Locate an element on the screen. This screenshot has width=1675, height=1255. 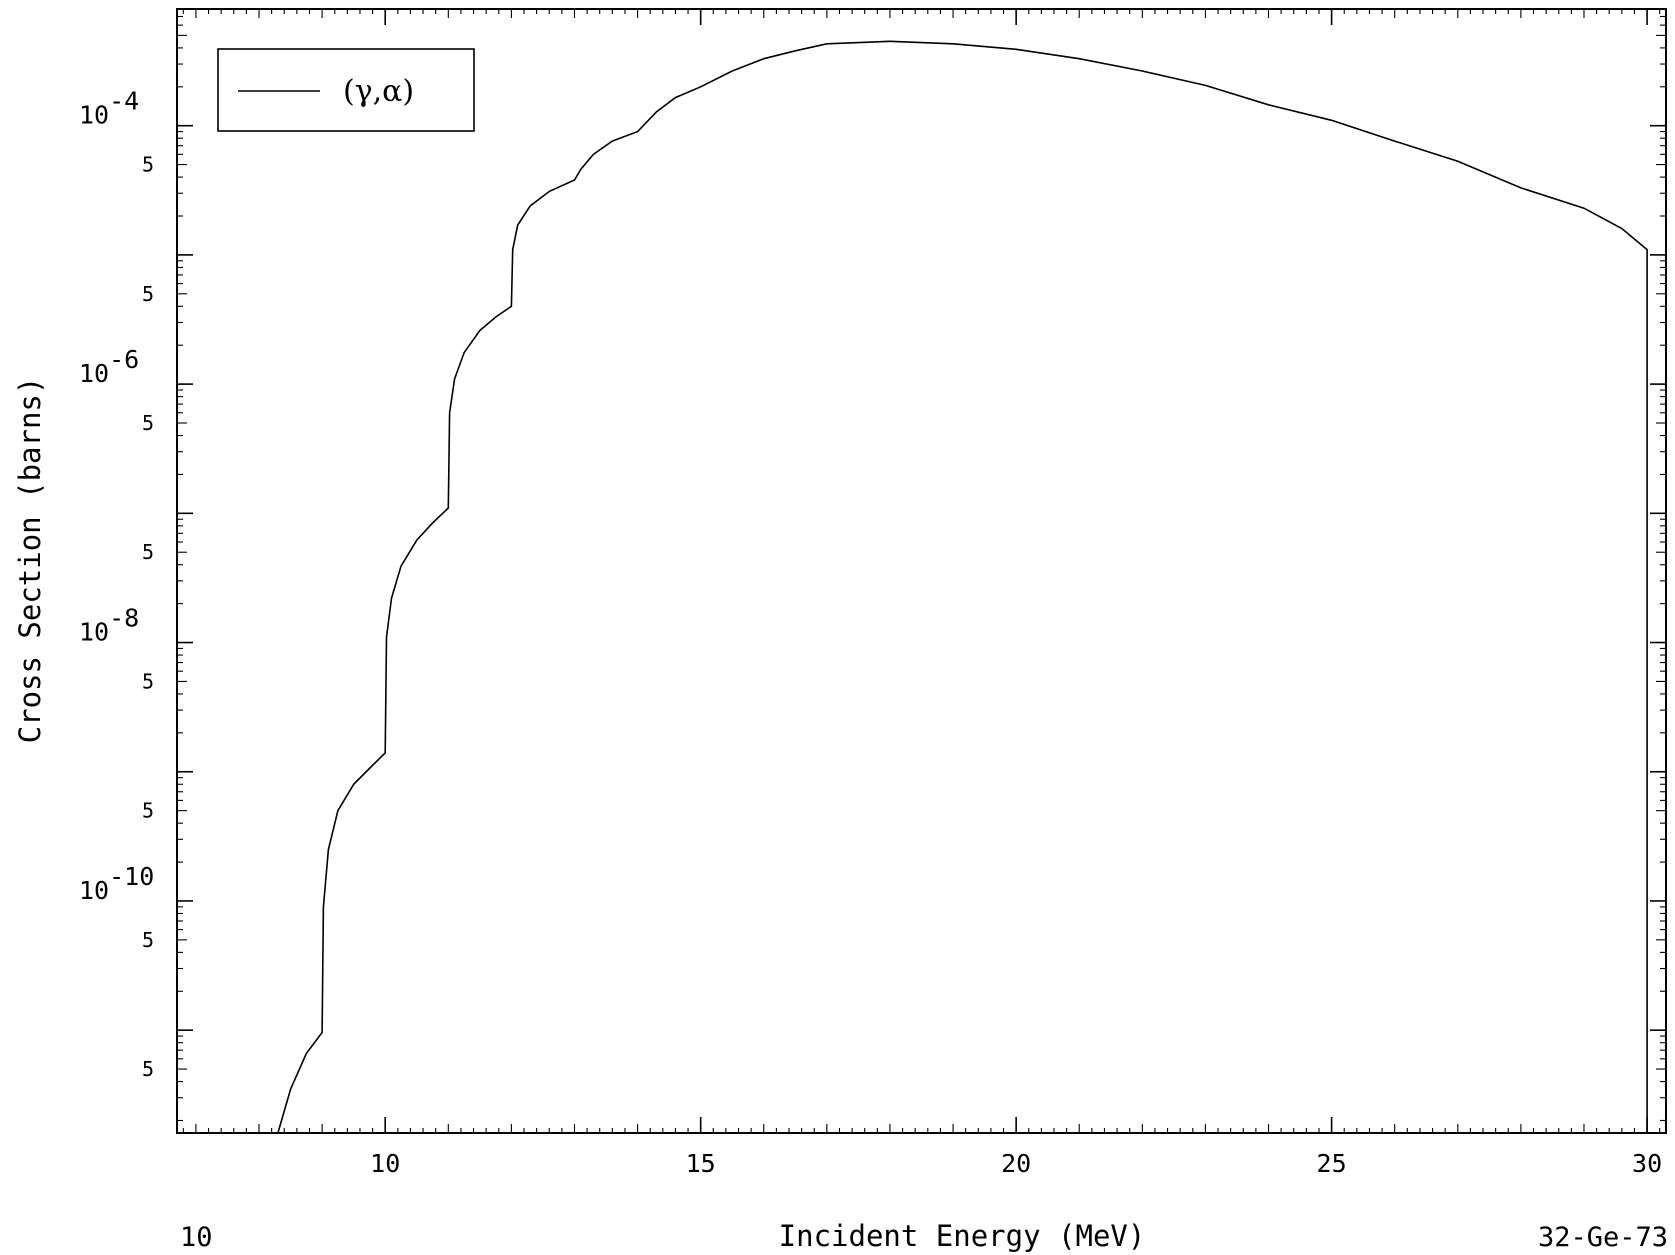
y-tick-label: 10⁻⁴ is located at coordinates (109, 108).